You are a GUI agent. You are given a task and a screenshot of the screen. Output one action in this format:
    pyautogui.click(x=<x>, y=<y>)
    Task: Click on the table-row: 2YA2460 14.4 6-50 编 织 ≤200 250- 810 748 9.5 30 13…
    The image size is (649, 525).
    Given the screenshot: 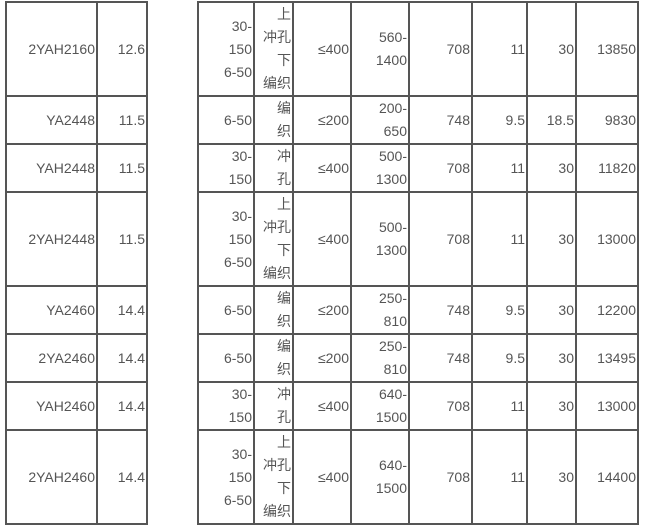 What is the action you would take?
    pyautogui.click(x=322, y=358)
    